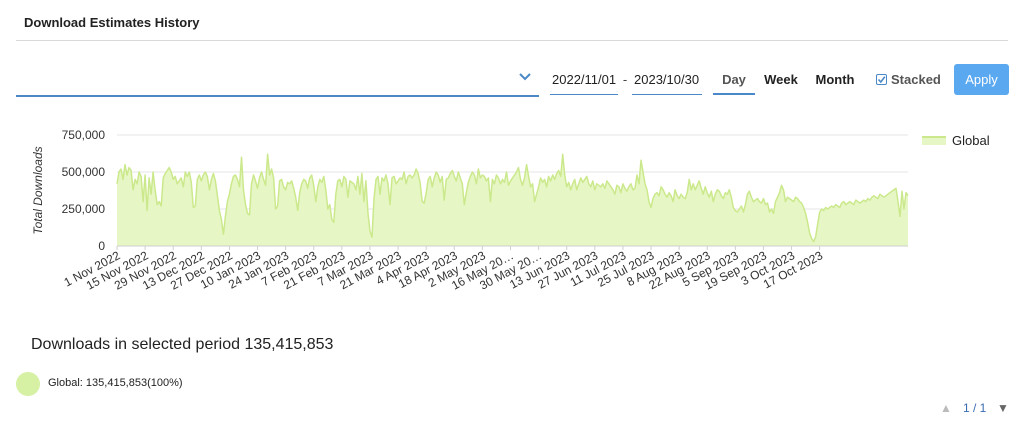 Image resolution: width=1024 pixels, height=431 pixels. I want to click on legend-item-global: Global, so click(956, 140).